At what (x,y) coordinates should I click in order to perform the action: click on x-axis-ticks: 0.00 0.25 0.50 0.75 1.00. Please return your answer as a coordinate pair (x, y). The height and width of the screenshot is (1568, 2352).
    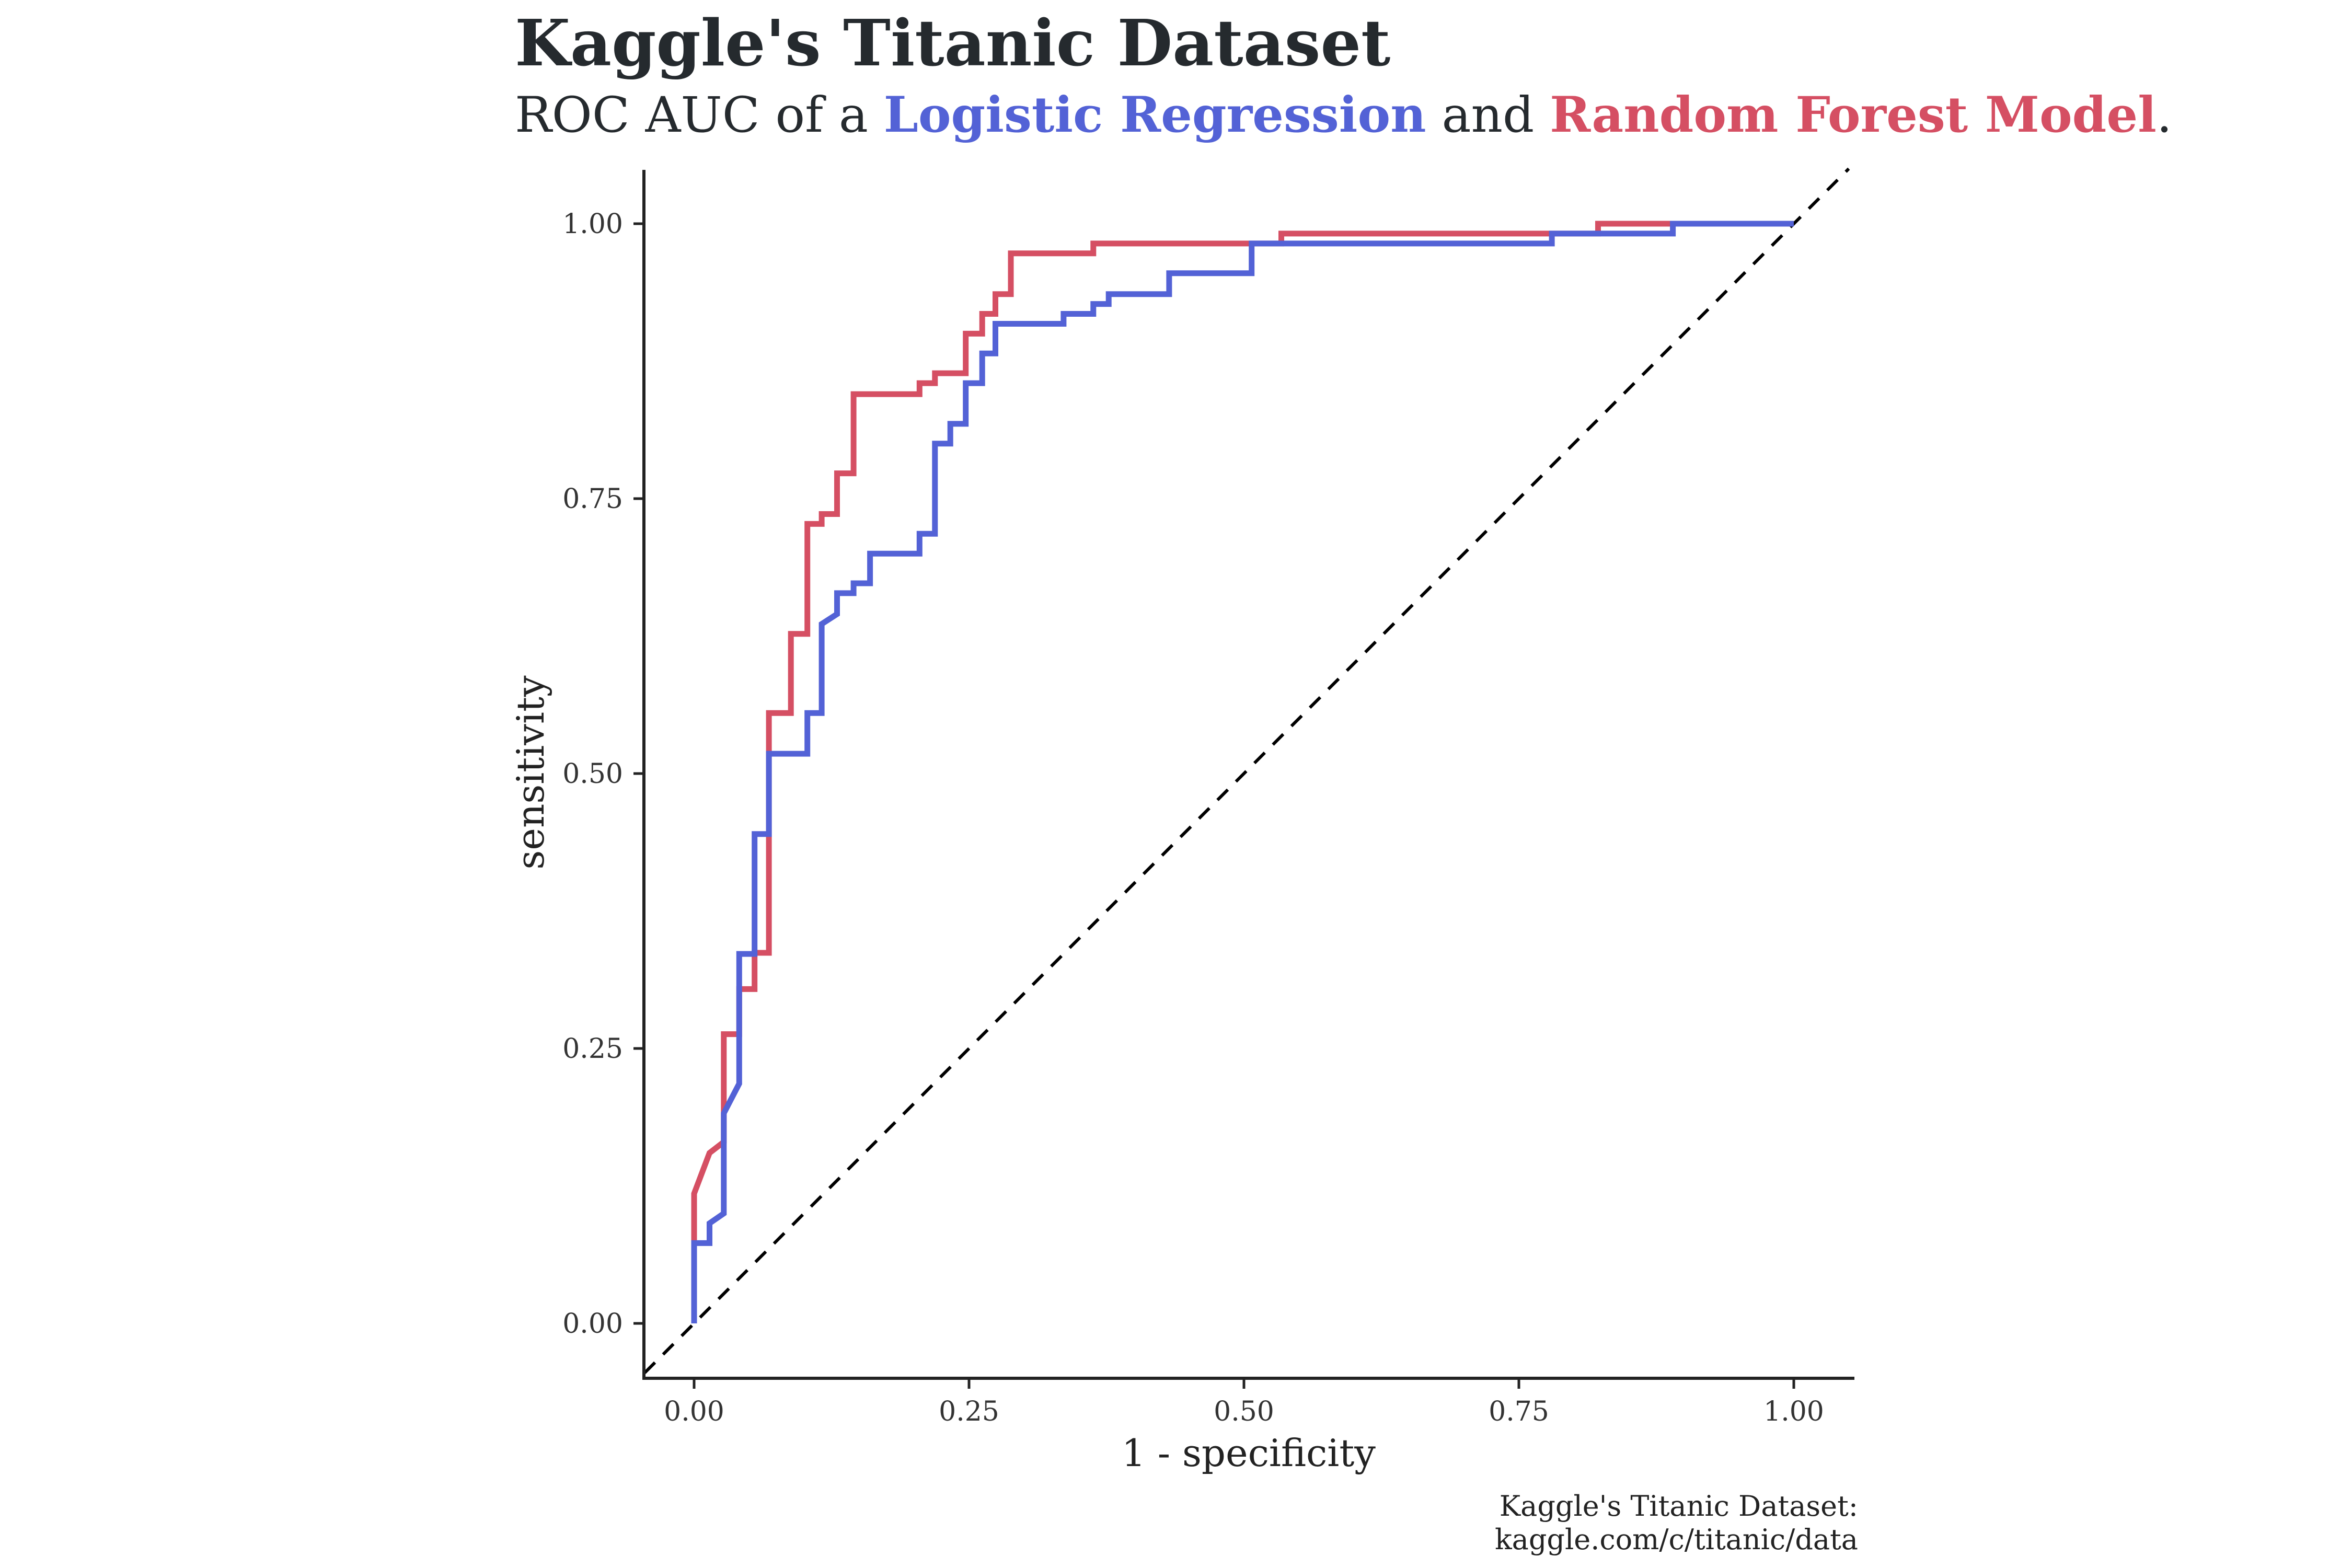
    Looking at the image, I should click on (1244, 1402).